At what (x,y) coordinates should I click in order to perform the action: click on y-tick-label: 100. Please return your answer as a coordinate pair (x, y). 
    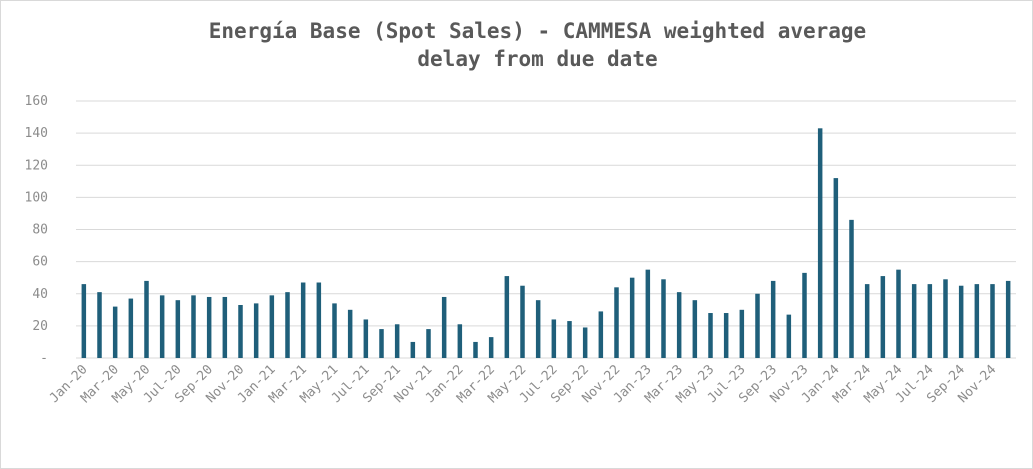
    Looking at the image, I should click on (36, 197).